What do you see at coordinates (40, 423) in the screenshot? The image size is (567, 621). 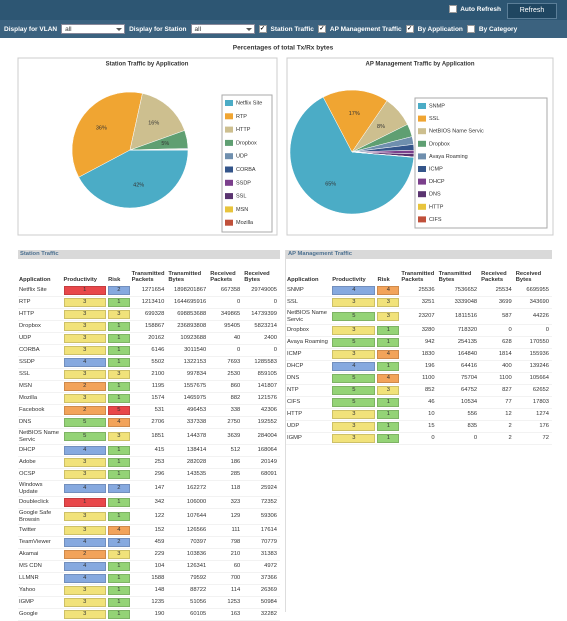 I see `application: DNS` at bounding box center [40, 423].